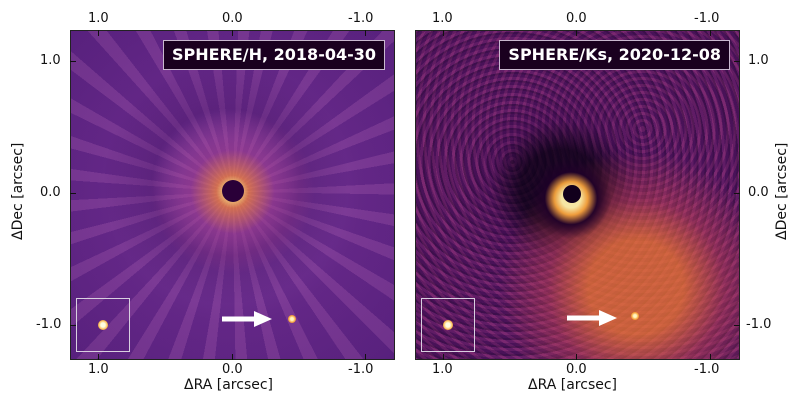 The width and height of the screenshot is (800, 407). I want to click on x-tick-top-left-2: 0.0, so click(232, 18).